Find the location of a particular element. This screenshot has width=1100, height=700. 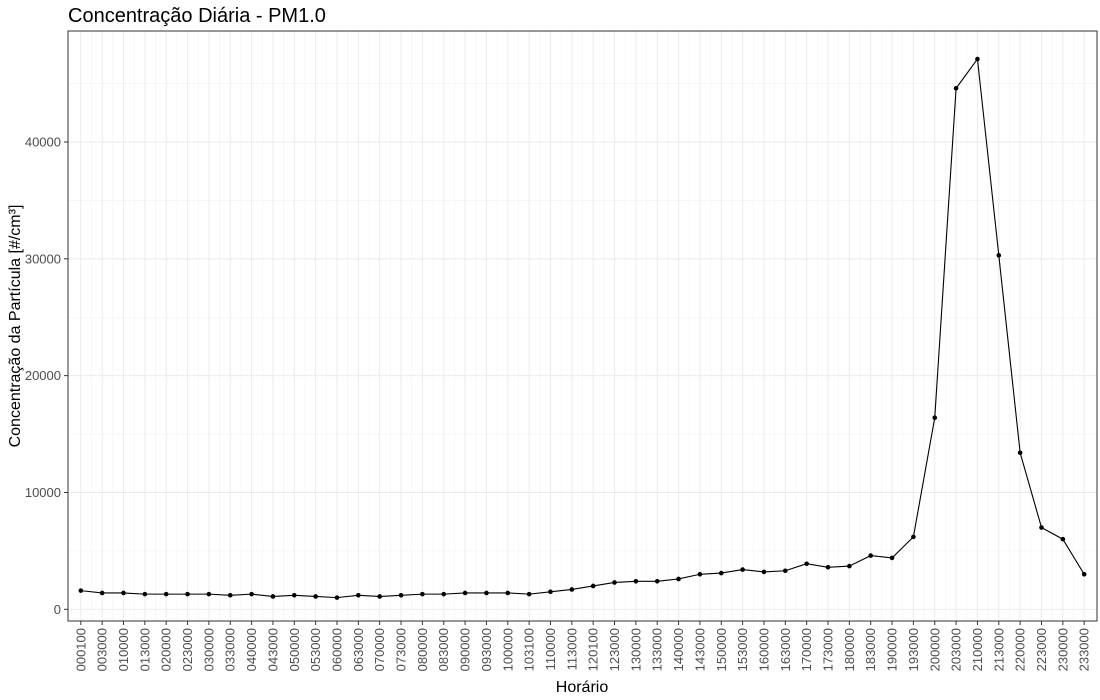

x-tick-label: 190000 is located at coordinates (892, 649).